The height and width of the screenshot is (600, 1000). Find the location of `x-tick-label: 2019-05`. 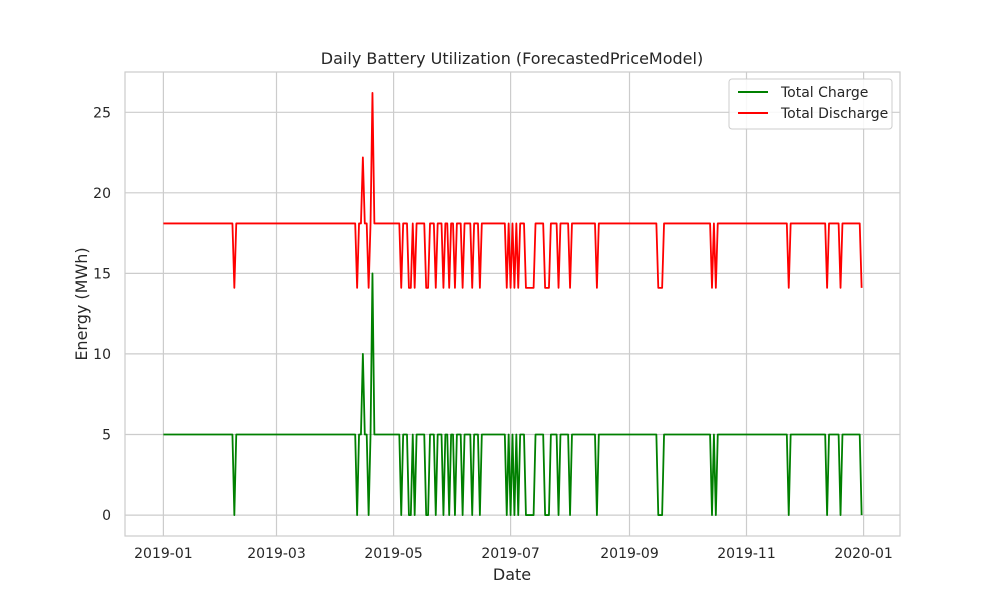

x-tick-label: 2019-05 is located at coordinates (393, 554).